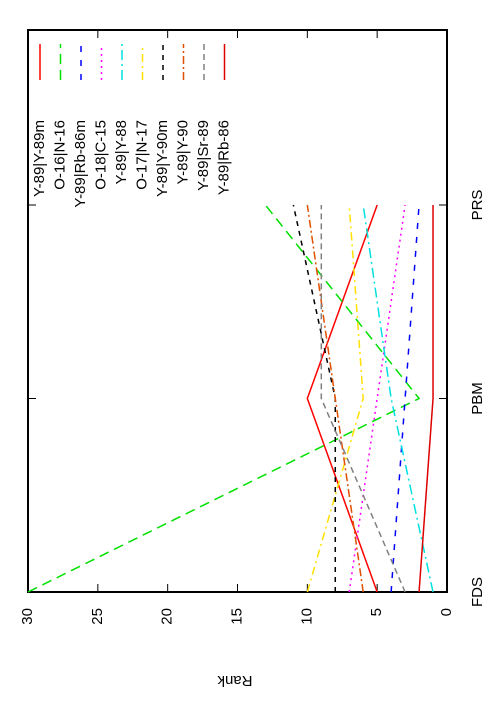 The width and height of the screenshot is (504, 720). I want to click on y-tick-label: 25, so click(97, 616).